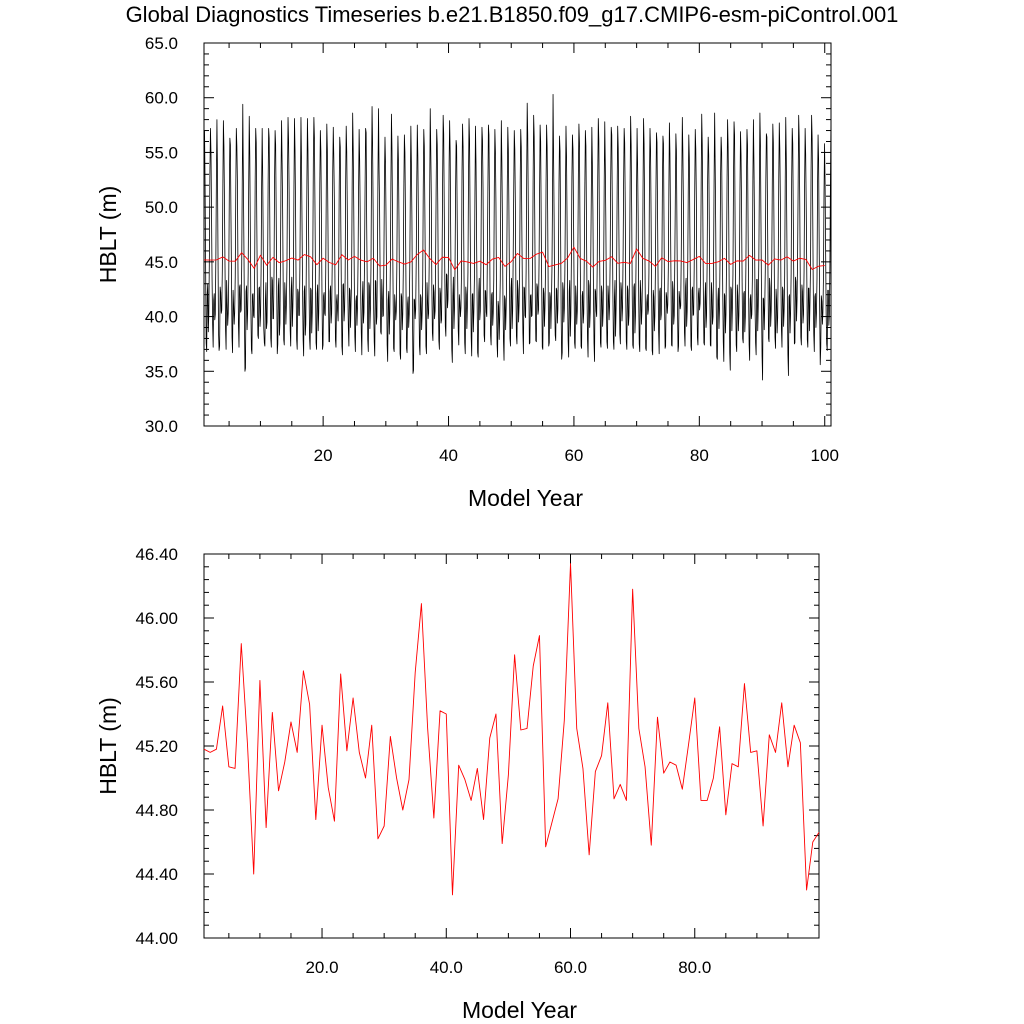 The width and height of the screenshot is (1024, 1024). What do you see at coordinates (156, 938) in the screenshot?
I see `y-tick-label: 44.00` at bounding box center [156, 938].